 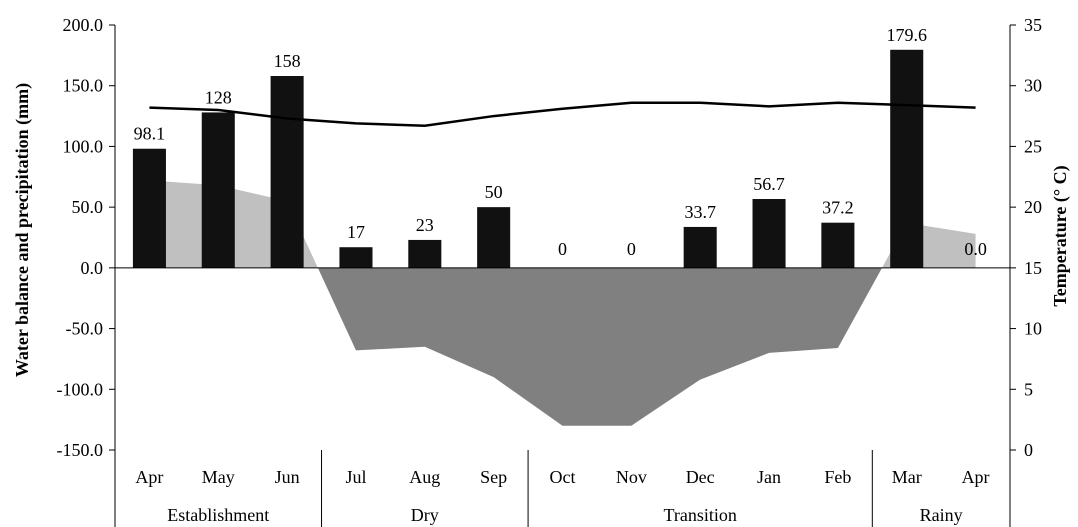 I want to click on x-tick-label: Mar, so click(x=907, y=477).